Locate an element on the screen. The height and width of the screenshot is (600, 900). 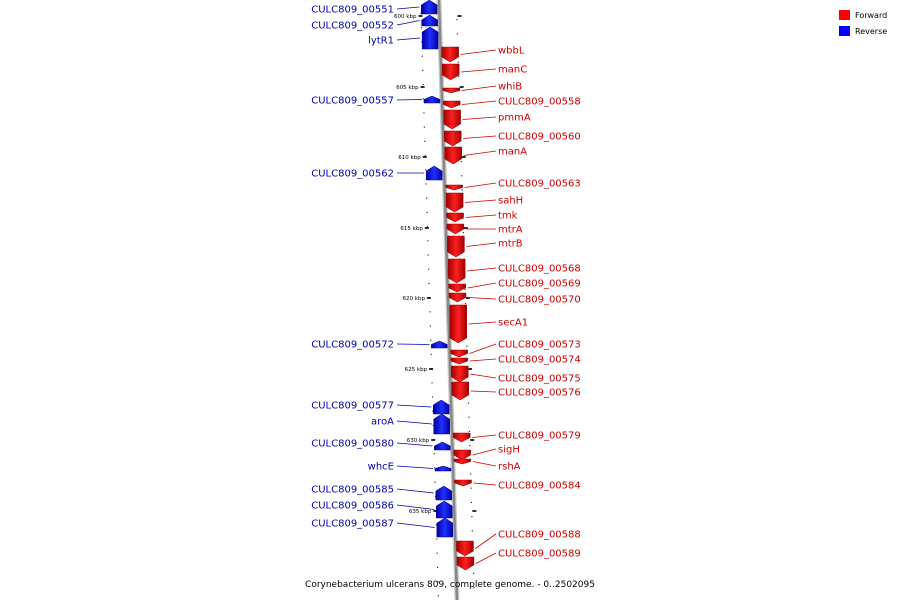
gene-label-culc809-00570: CULC809_00570 is located at coordinates (539, 300).